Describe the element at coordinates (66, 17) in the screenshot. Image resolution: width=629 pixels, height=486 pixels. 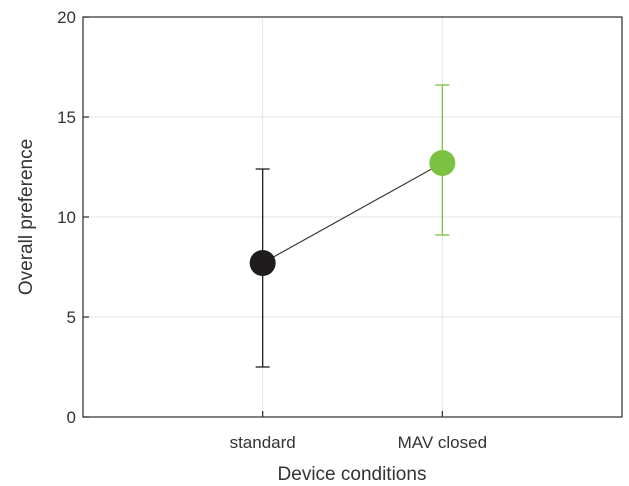
I see `y-tick-label-20: 20` at that location.